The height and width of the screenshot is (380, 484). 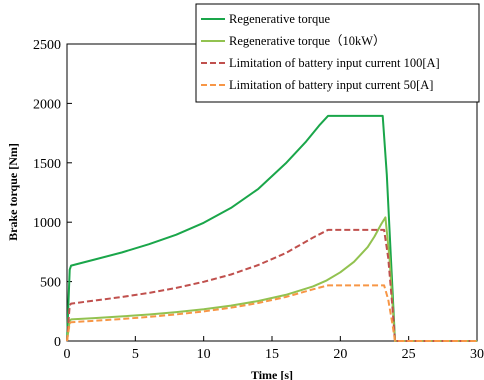 What do you see at coordinates (50, 283) in the screenshot?
I see `y-tick-label: 500` at bounding box center [50, 283].